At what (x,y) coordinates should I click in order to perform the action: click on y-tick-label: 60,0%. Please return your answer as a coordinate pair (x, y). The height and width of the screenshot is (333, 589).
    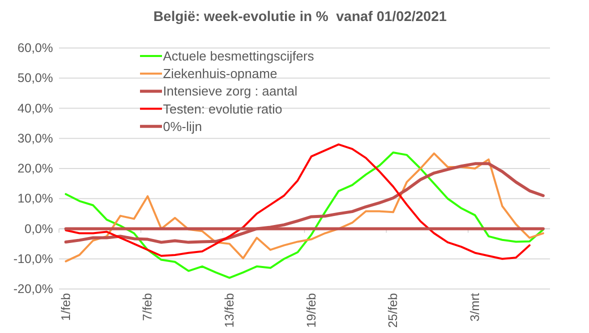
    Looking at the image, I should click on (35, 48).